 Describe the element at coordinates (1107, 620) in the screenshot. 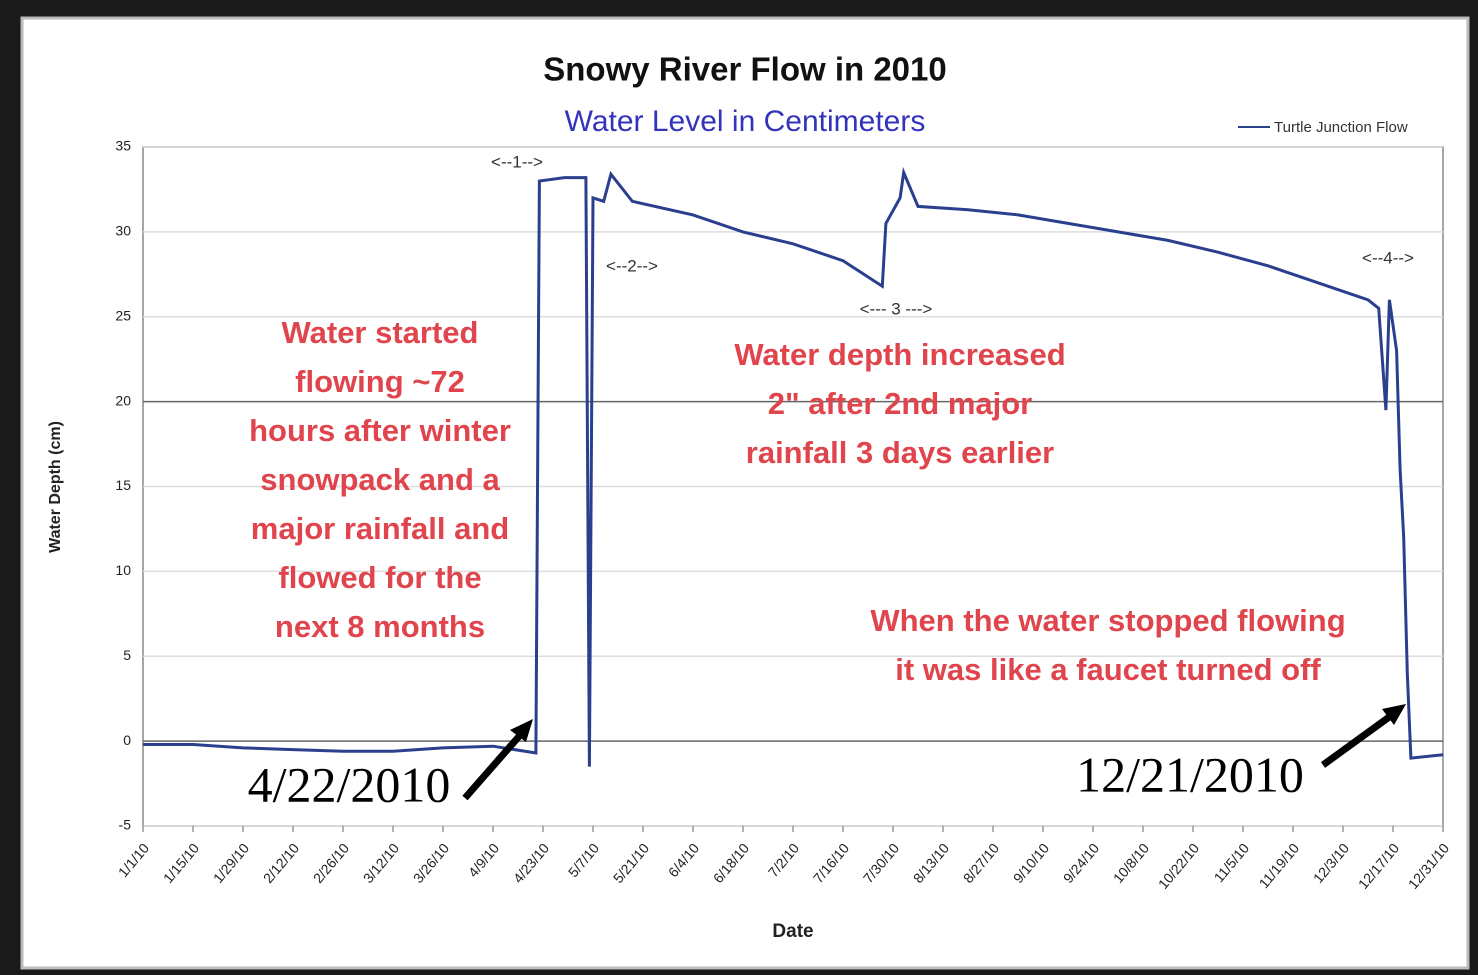

I see `annotation: When the water stopped flowing` at that location.